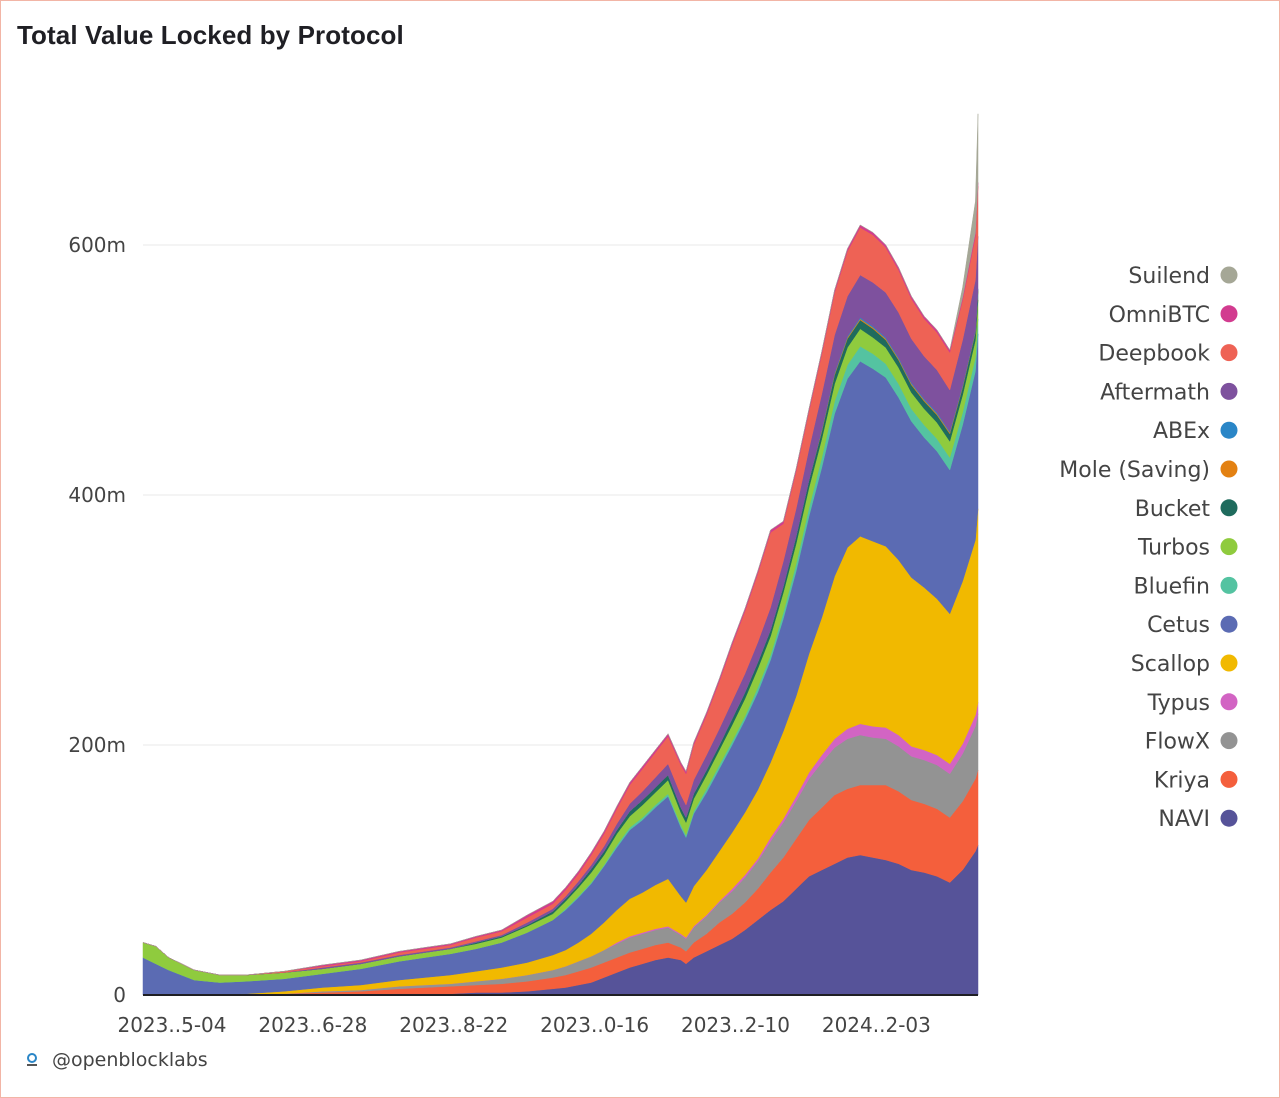  Describe the element at coordinates (594, 1025) in the screenshot. I see `x-tick-label: 2023..0-16` at that location.